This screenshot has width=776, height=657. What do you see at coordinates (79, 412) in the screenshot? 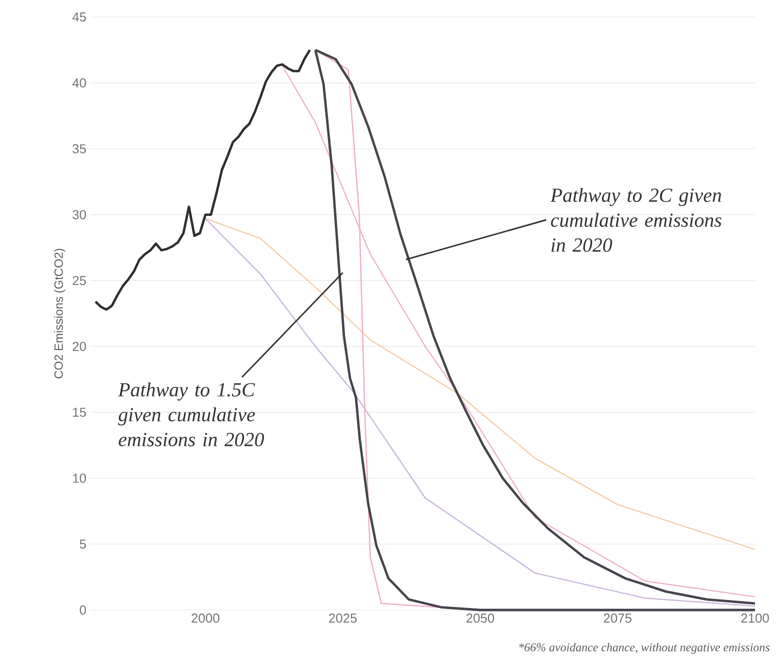
I see `y-tick-label: 15` at bounding box center [79, 412].